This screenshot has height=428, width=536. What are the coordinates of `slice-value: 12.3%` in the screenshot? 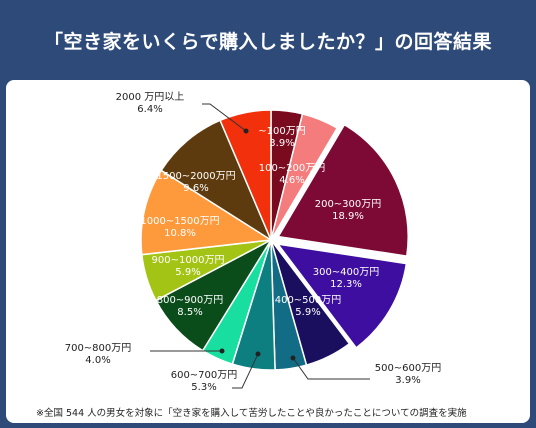 It's located at (346, 284).